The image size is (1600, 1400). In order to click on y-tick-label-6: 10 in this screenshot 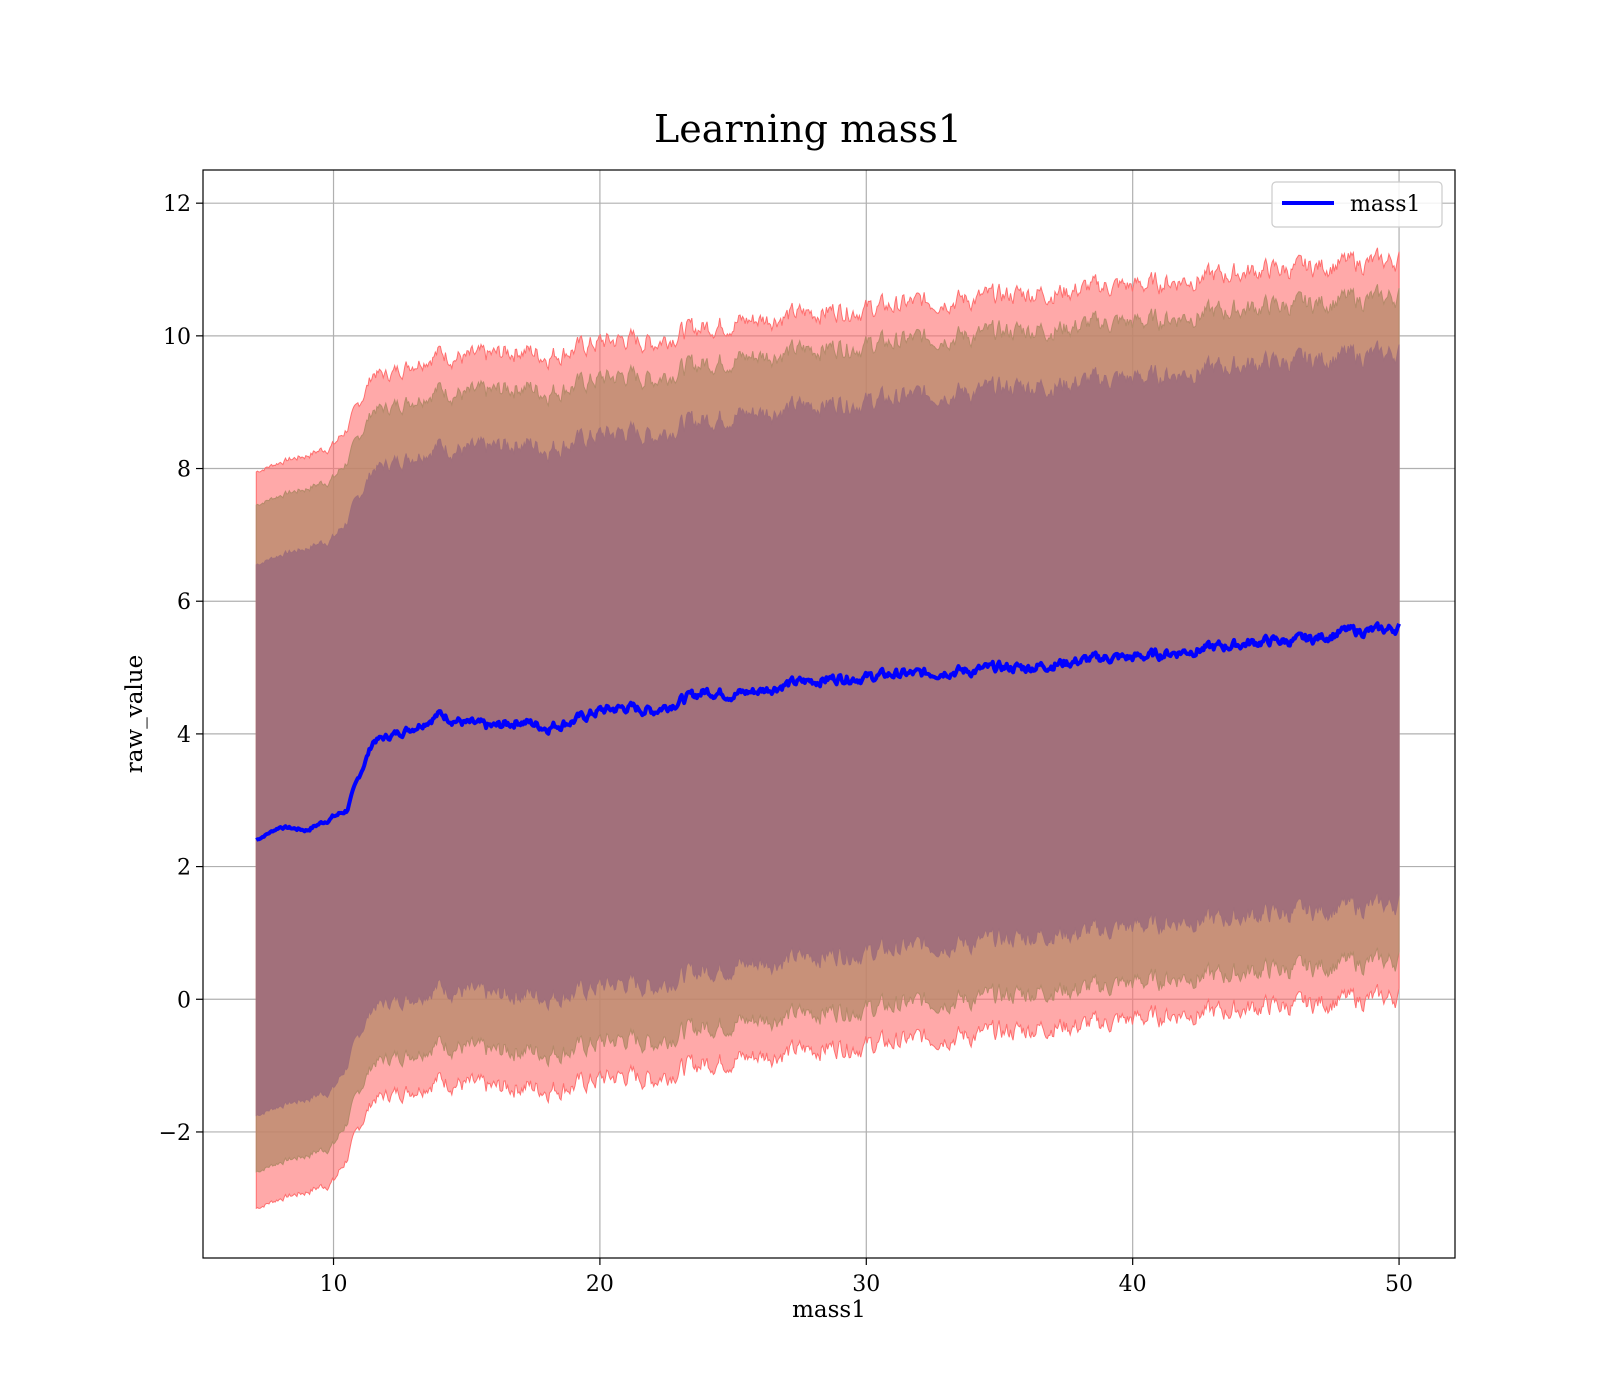, I will do `click(177, 337)`.